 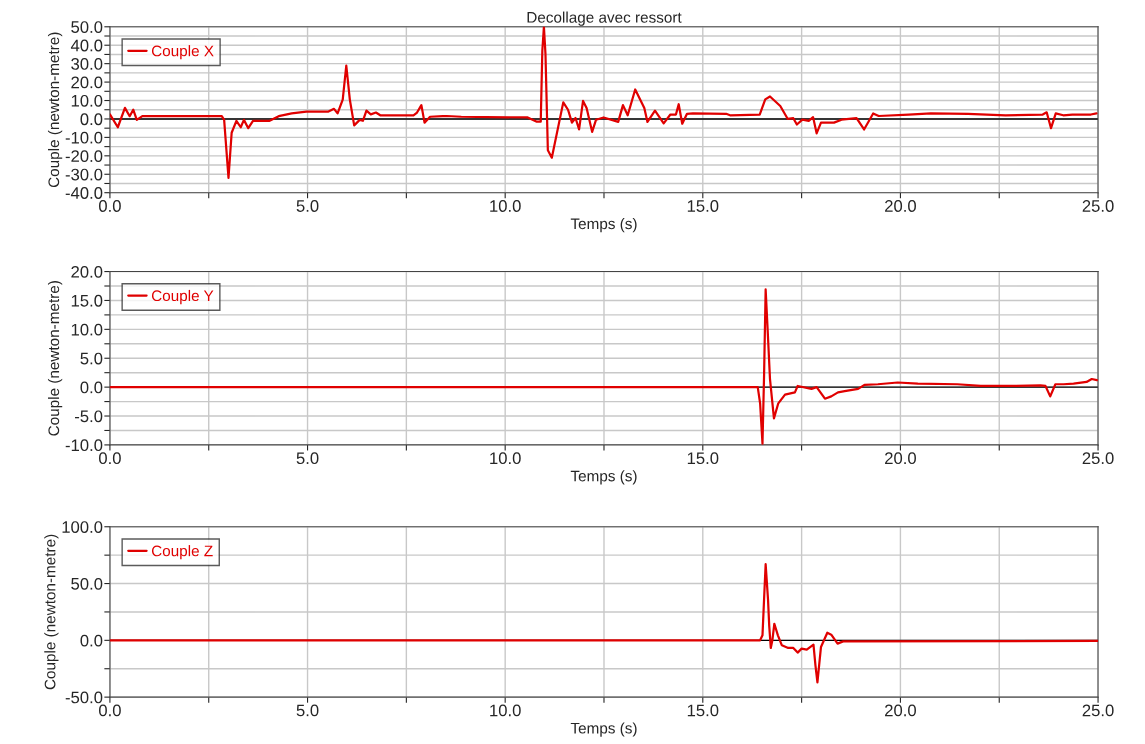 I want to click on y-tick-label: 100.0, so click(x=82, y=527).